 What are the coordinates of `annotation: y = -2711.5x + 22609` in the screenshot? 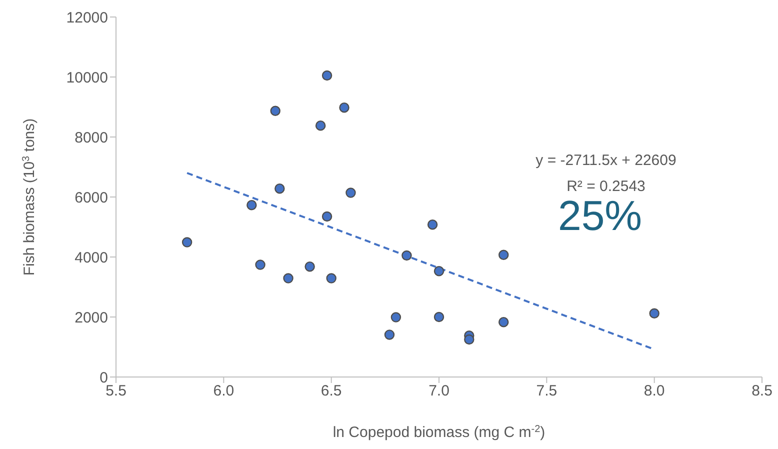 It's located at (606, 160).